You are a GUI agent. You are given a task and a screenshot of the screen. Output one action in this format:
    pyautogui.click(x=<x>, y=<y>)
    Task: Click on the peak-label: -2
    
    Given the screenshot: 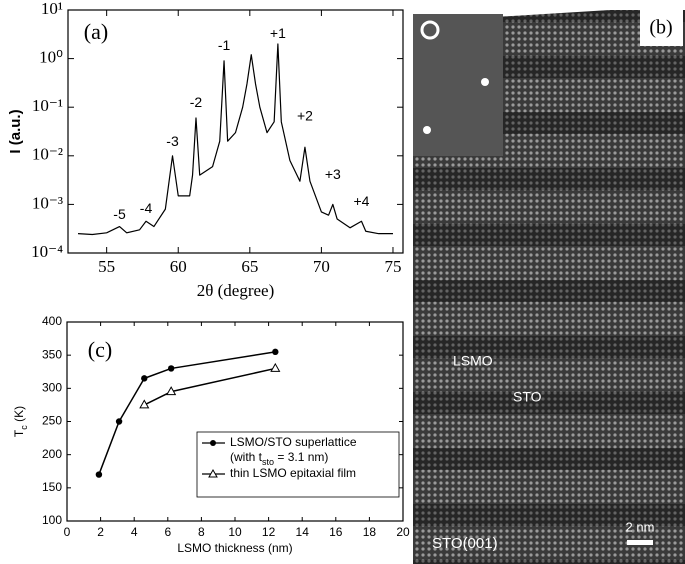 What is the action you would take?
    pyautogui.click(x=196, y=102)
    